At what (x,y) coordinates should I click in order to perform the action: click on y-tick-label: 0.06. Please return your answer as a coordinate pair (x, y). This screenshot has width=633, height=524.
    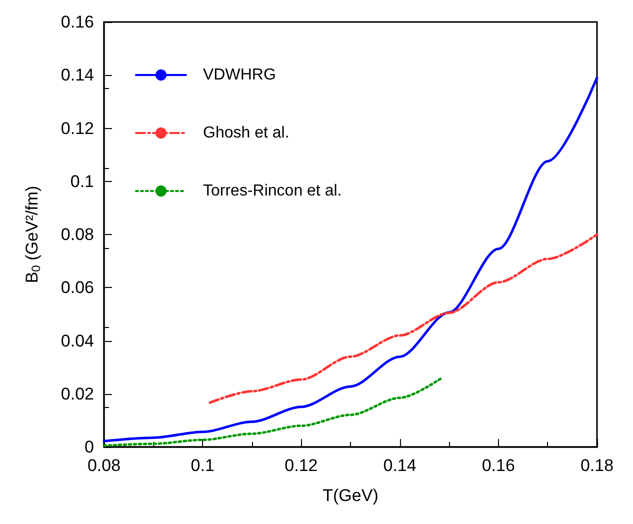
    Looking at the image, I should click on (77, 288).